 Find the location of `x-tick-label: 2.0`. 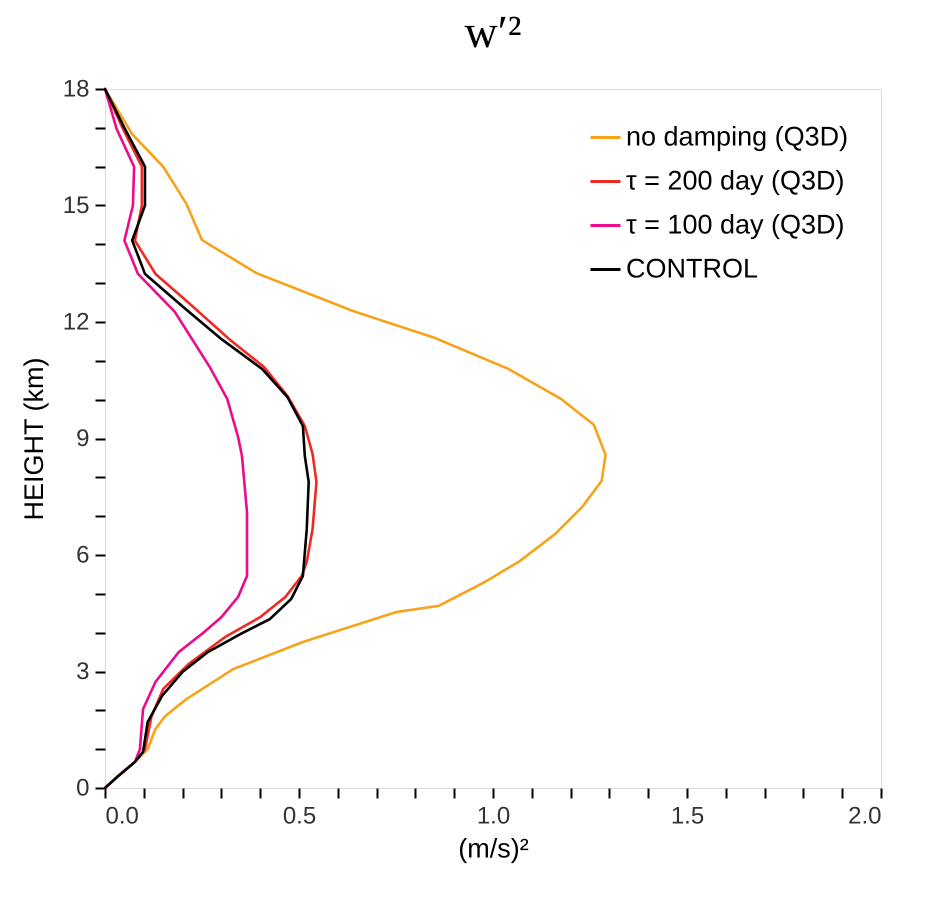

x-tick-label: 2.0 is located at coordinates (865, 816).